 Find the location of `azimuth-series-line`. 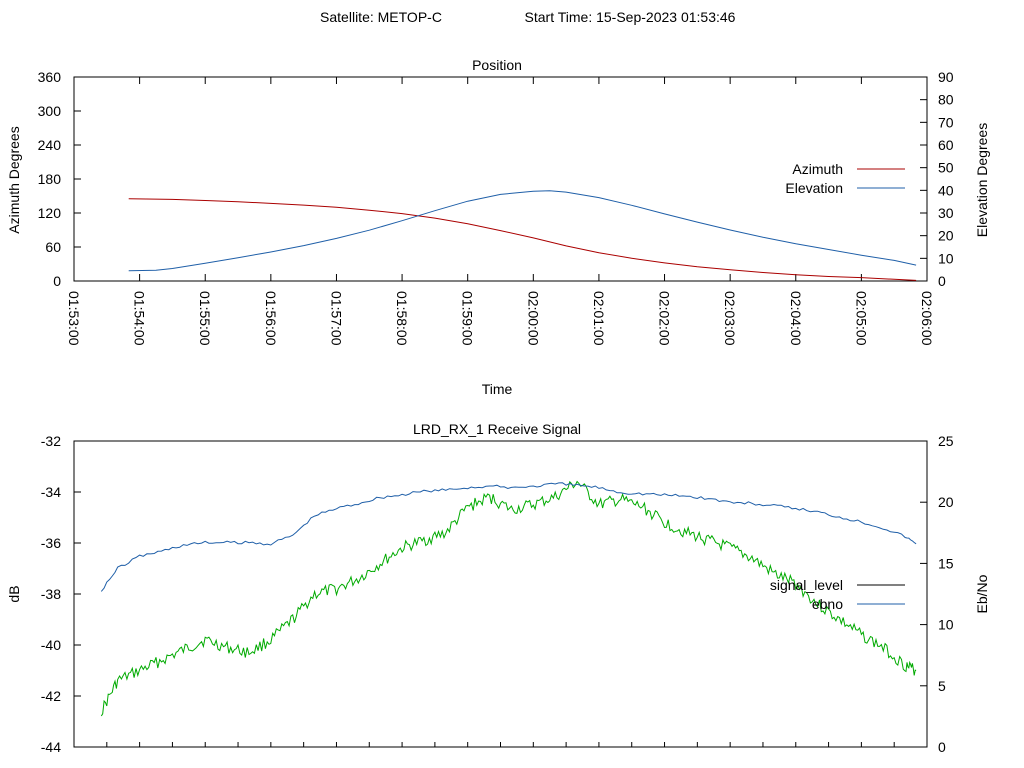

azimuth-series-line is located at coordinates (522, 239).